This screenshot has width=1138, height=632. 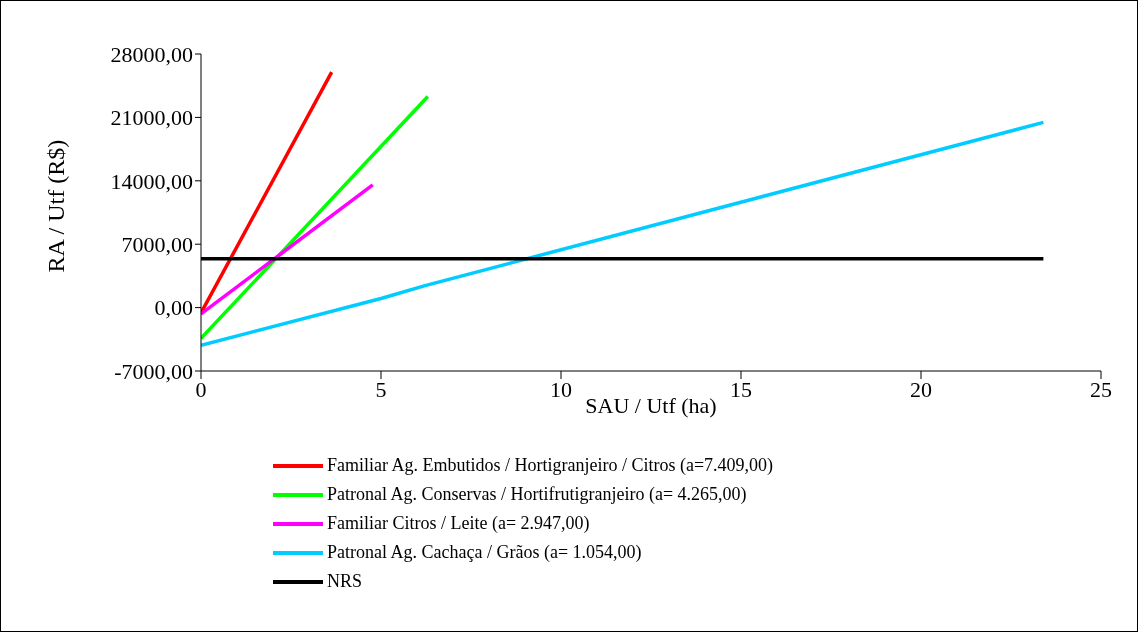 I want to click on legend-label: Patronal Ag. Cachaça / Grãos (a= 1.054,00), so click(x=484, y=552).